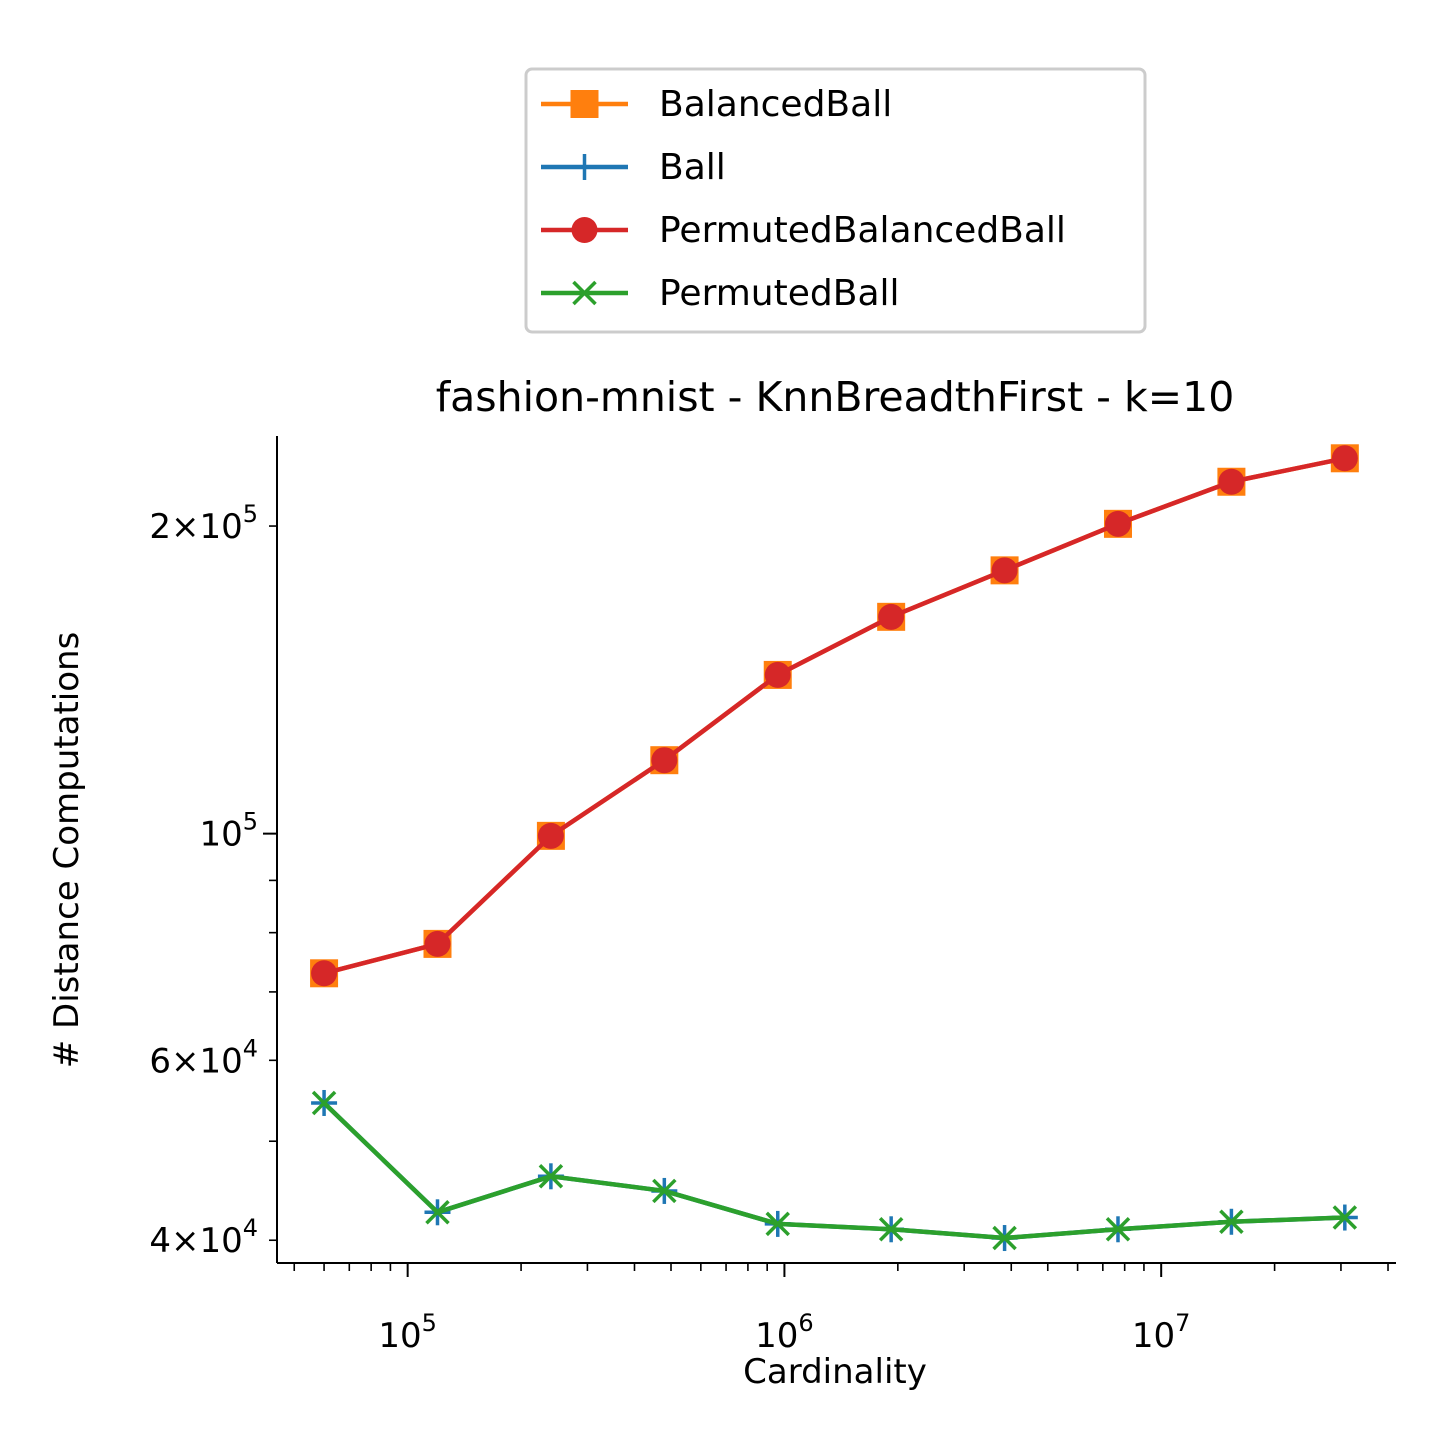 The image size is (1440, 1440). What do you see at coordinates (174, 1061) in the screenshot?
I see `tick-mantissa: 6×` at bounding box center [174, 1061].